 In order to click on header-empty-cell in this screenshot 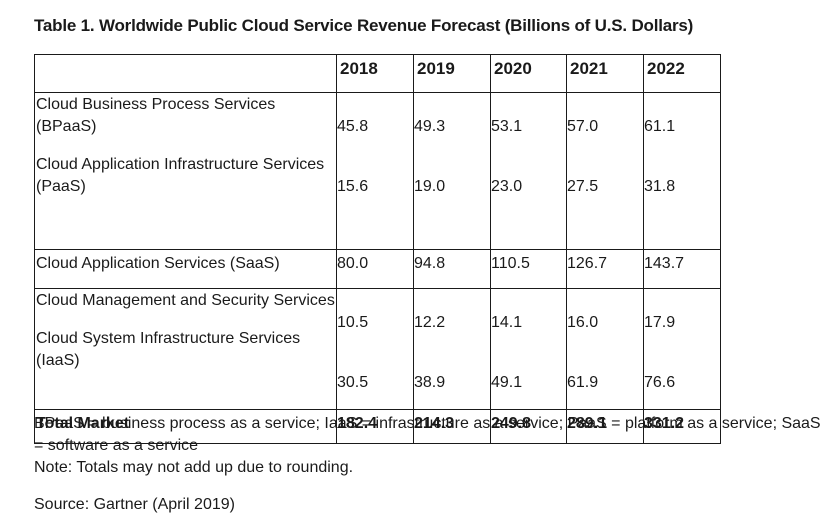, I will do `click(185, 73)`.